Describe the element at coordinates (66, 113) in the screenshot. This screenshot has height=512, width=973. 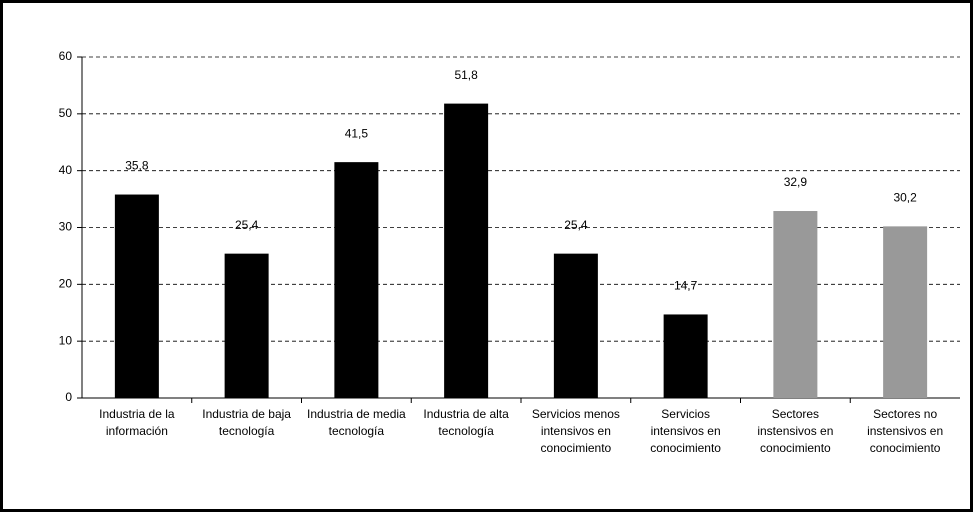
I see `y-tick-label: 50` at that location.